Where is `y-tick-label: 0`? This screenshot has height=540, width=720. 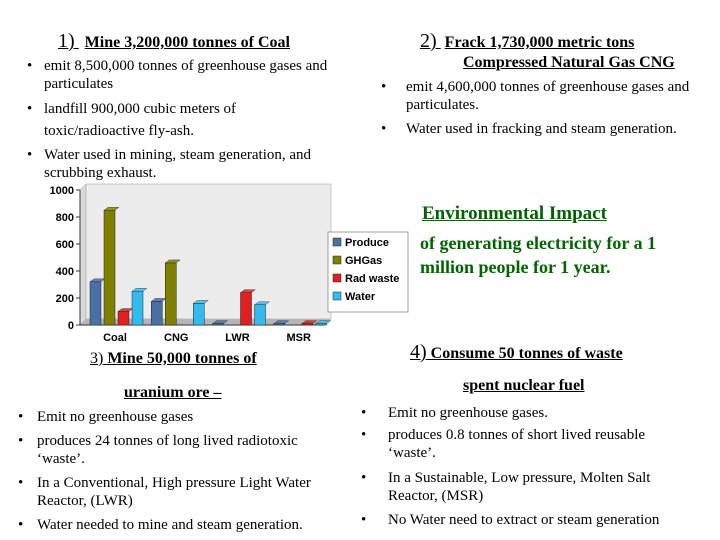
y-tick-label: 0 is located at coordinates (71, 326).